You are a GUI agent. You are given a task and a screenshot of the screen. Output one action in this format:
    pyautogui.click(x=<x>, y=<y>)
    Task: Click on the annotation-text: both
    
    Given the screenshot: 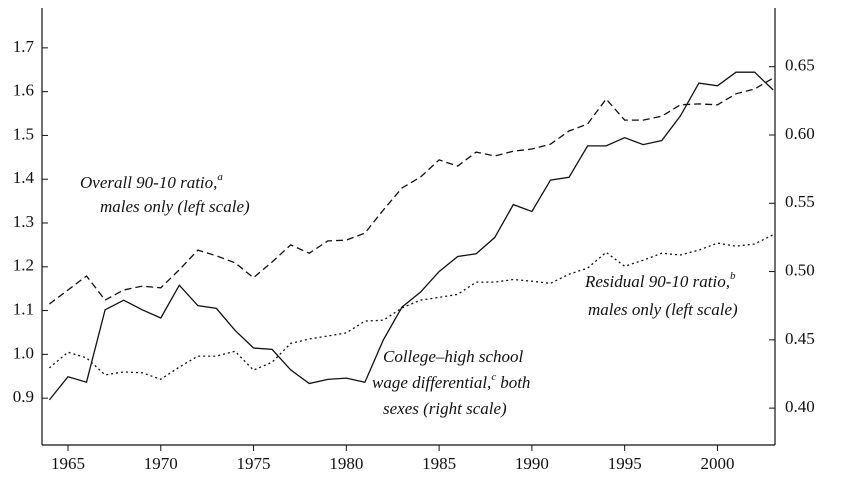 What is the action you would take?
    pyautogui.click(x=515, y=382)
    